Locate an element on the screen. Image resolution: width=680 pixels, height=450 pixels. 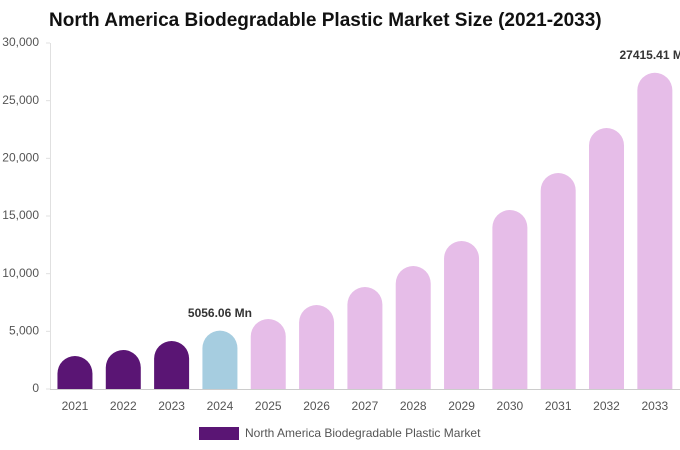
x-tick-label: 2024 is located at coordinates (220, 406).